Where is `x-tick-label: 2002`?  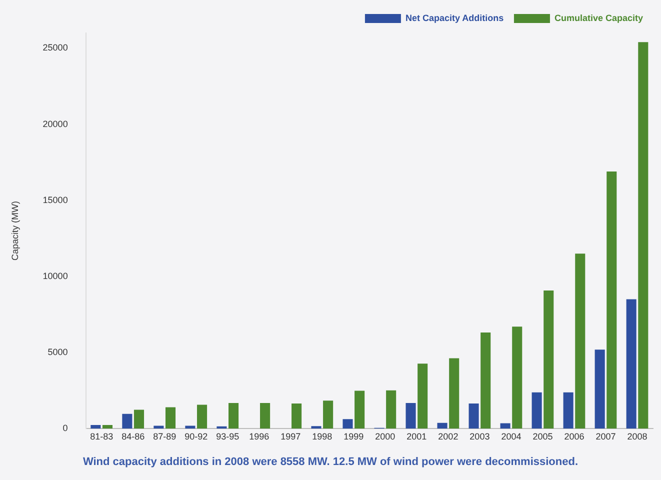 x-tick-label: 2002 is located at coordinates (448, 436).